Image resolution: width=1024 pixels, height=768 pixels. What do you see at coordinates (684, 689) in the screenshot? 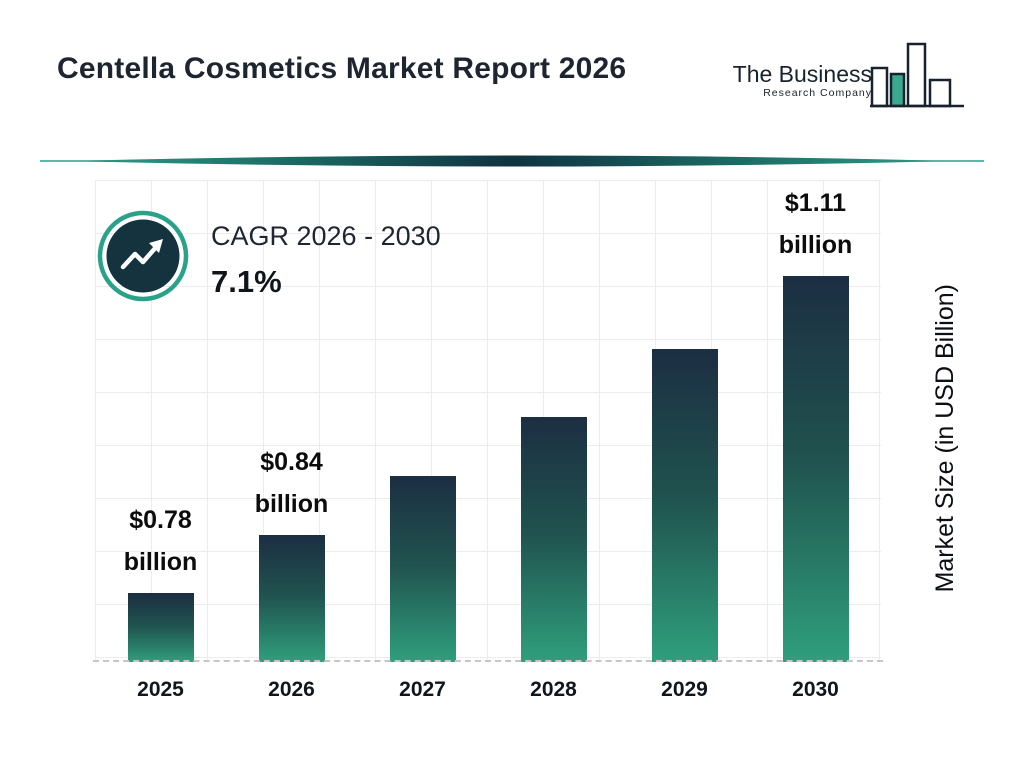
I see `x-tick-2029: 2029` at bounding box center [684, 689].